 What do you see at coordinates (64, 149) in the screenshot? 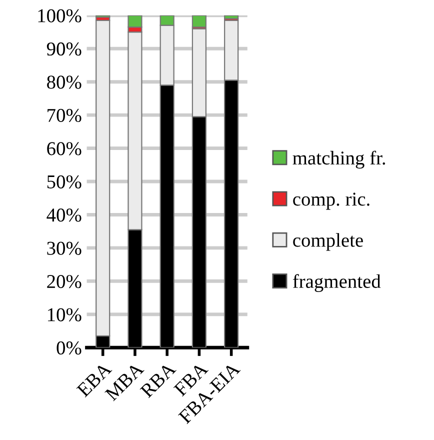
I see `y-tick-label: 60%` at bounding box center [64, 149].